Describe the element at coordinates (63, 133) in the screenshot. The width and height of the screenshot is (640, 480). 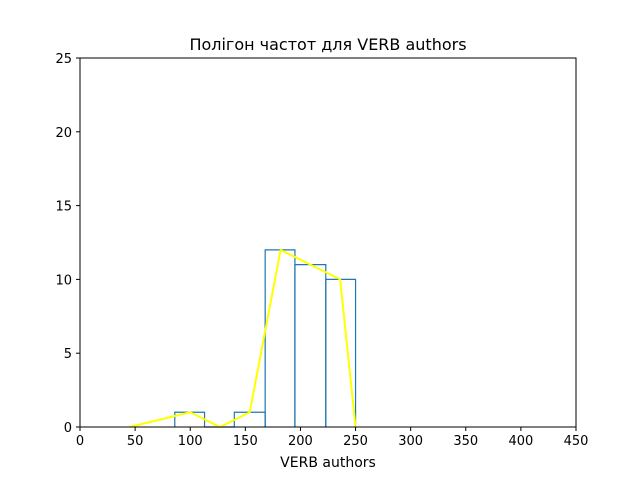
I see `y-tick-label: 20` at that location.